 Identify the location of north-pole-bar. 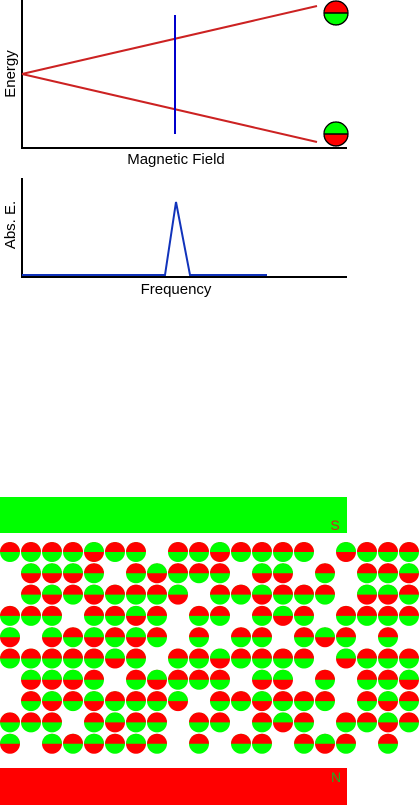
(173, 786).